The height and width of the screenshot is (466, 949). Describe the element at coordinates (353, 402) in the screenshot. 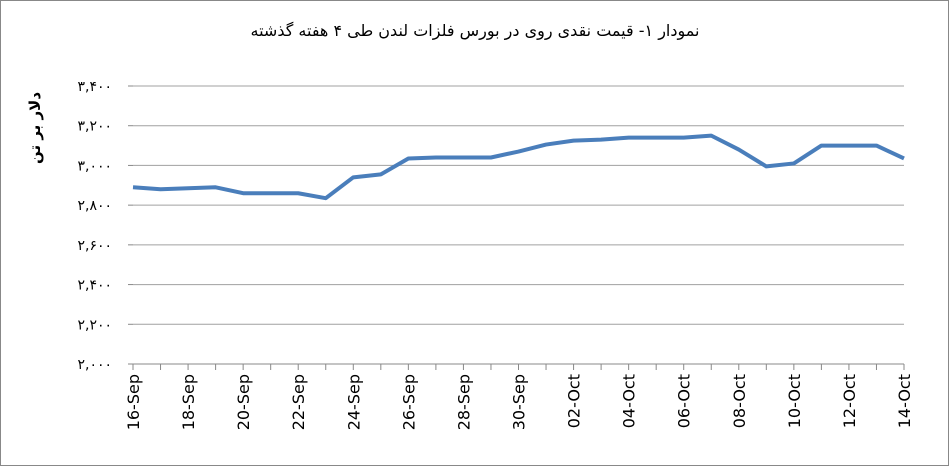

I see `x-tick-label: 24-Sep` at that location.